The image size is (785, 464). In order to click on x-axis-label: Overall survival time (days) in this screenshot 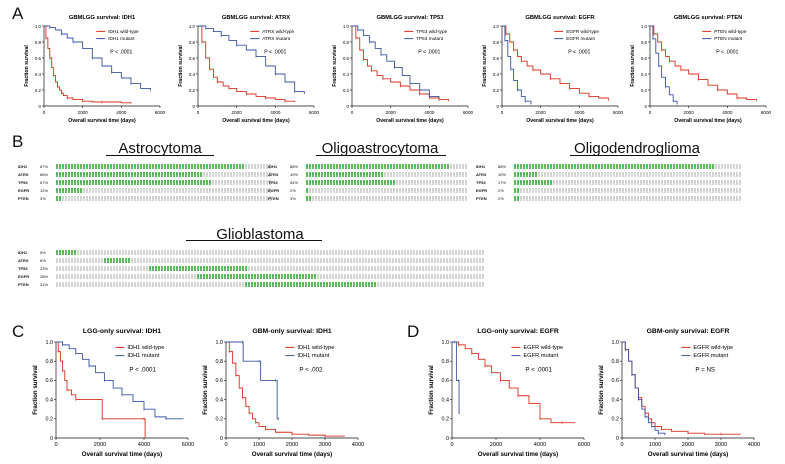, I will do `click(688, 454)`.